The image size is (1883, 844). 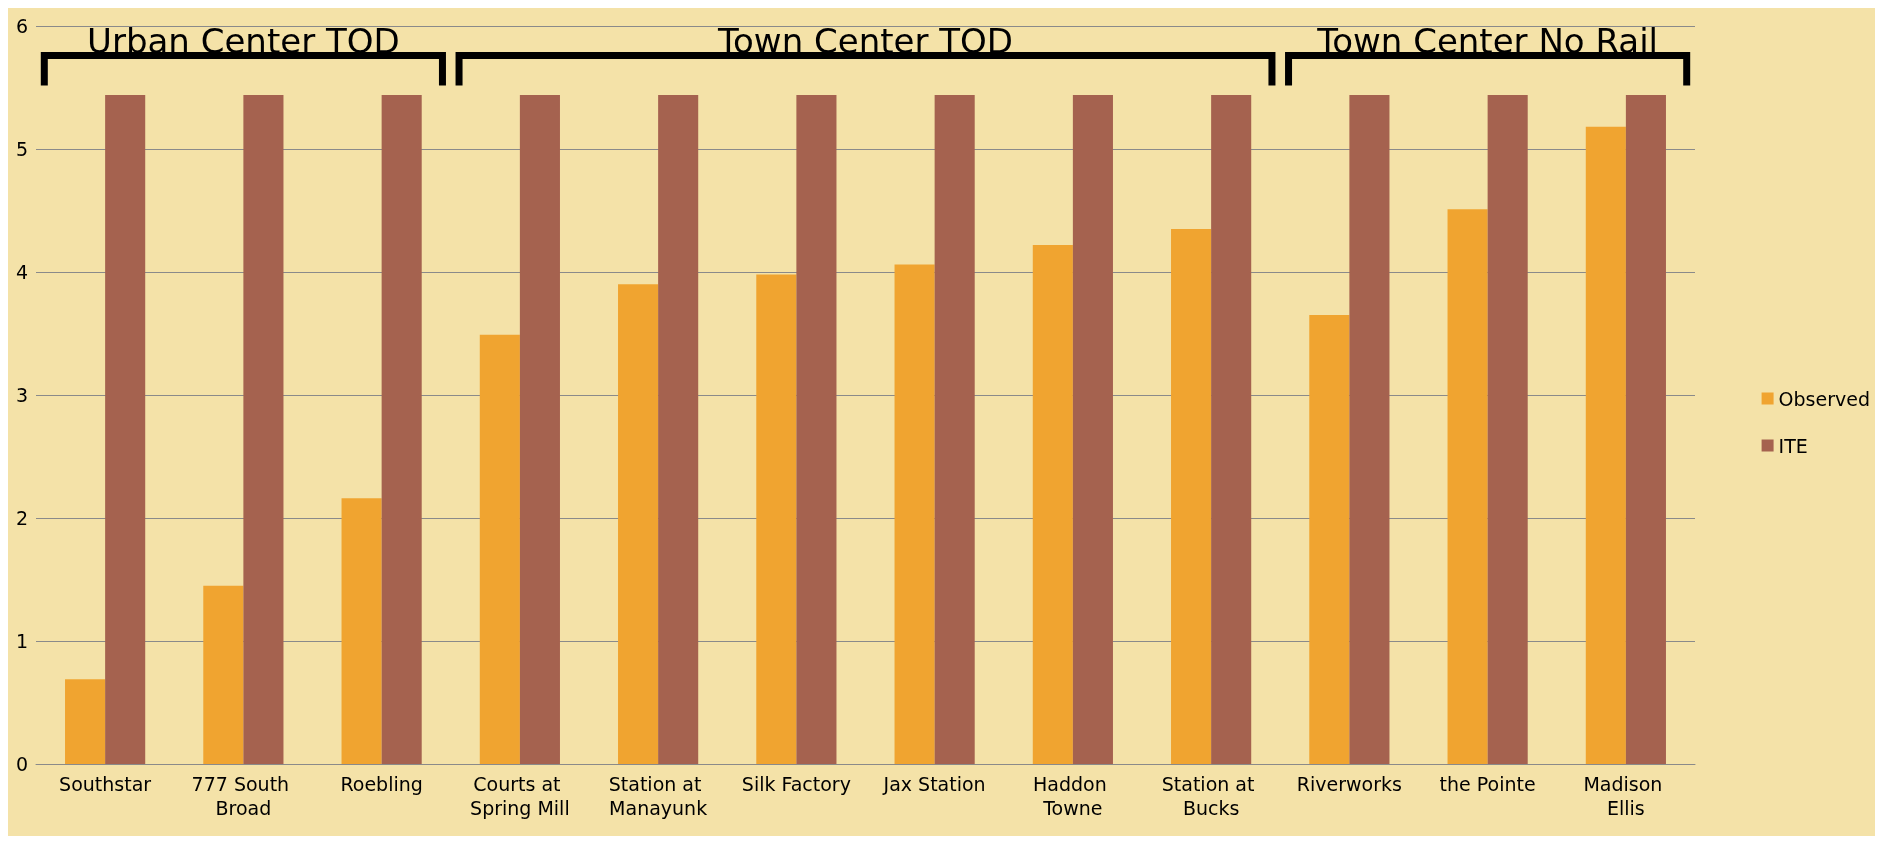 I want to click on x-tick-label: Silk Factory, so click(x=796, y=784).